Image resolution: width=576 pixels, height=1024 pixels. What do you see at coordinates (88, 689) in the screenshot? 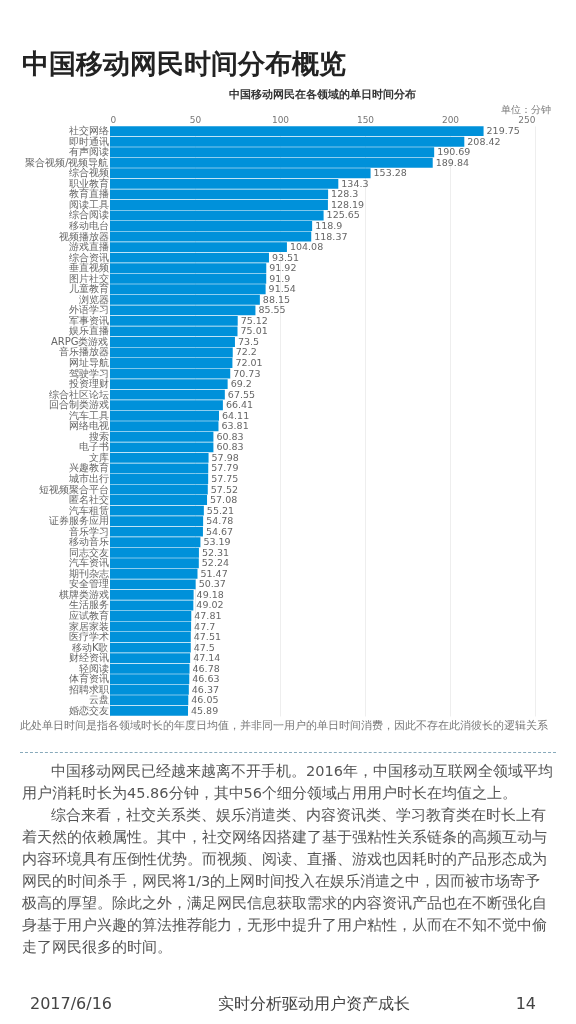
I see `y-tick-label: 招聘求职` at bounding box center [88, 689].